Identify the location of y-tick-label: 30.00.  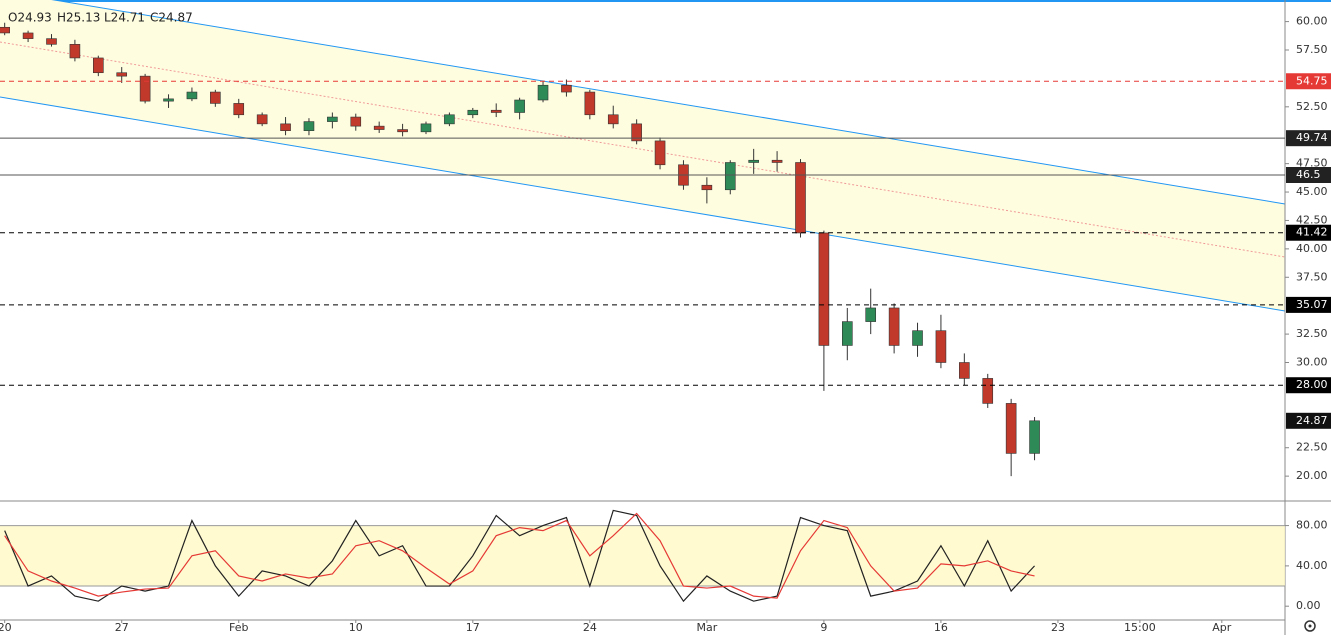
(1312, 362).